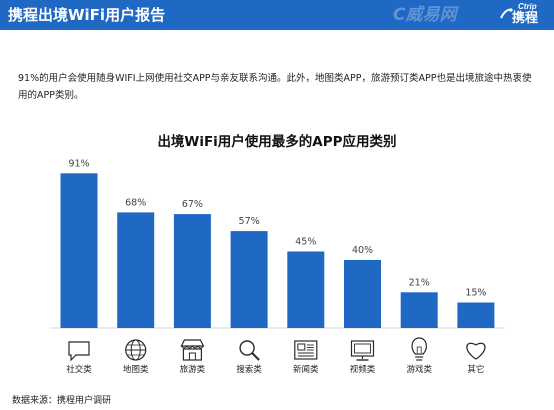  Describe the element at coordinates (419, 282) in the screenshot. I see `bar-value-label: 21%` at that location.